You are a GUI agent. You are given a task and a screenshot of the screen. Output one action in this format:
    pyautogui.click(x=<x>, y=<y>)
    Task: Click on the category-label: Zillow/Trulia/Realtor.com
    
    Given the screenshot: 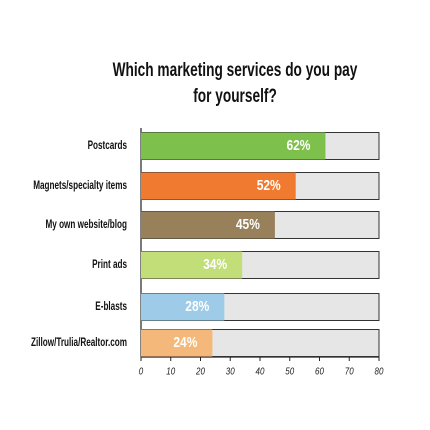 What is the action you would take?
    pyautogui.click(x=79, y=343)
    